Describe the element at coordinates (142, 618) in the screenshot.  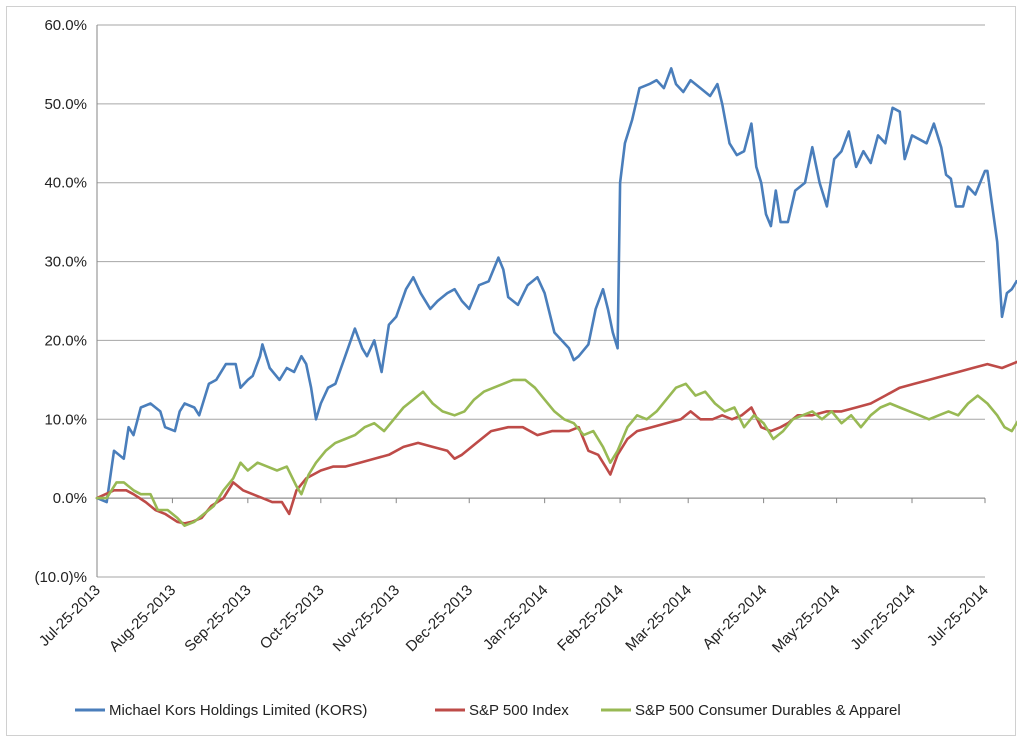
I see `x-tick-label: Aug-25-2013` at that location.